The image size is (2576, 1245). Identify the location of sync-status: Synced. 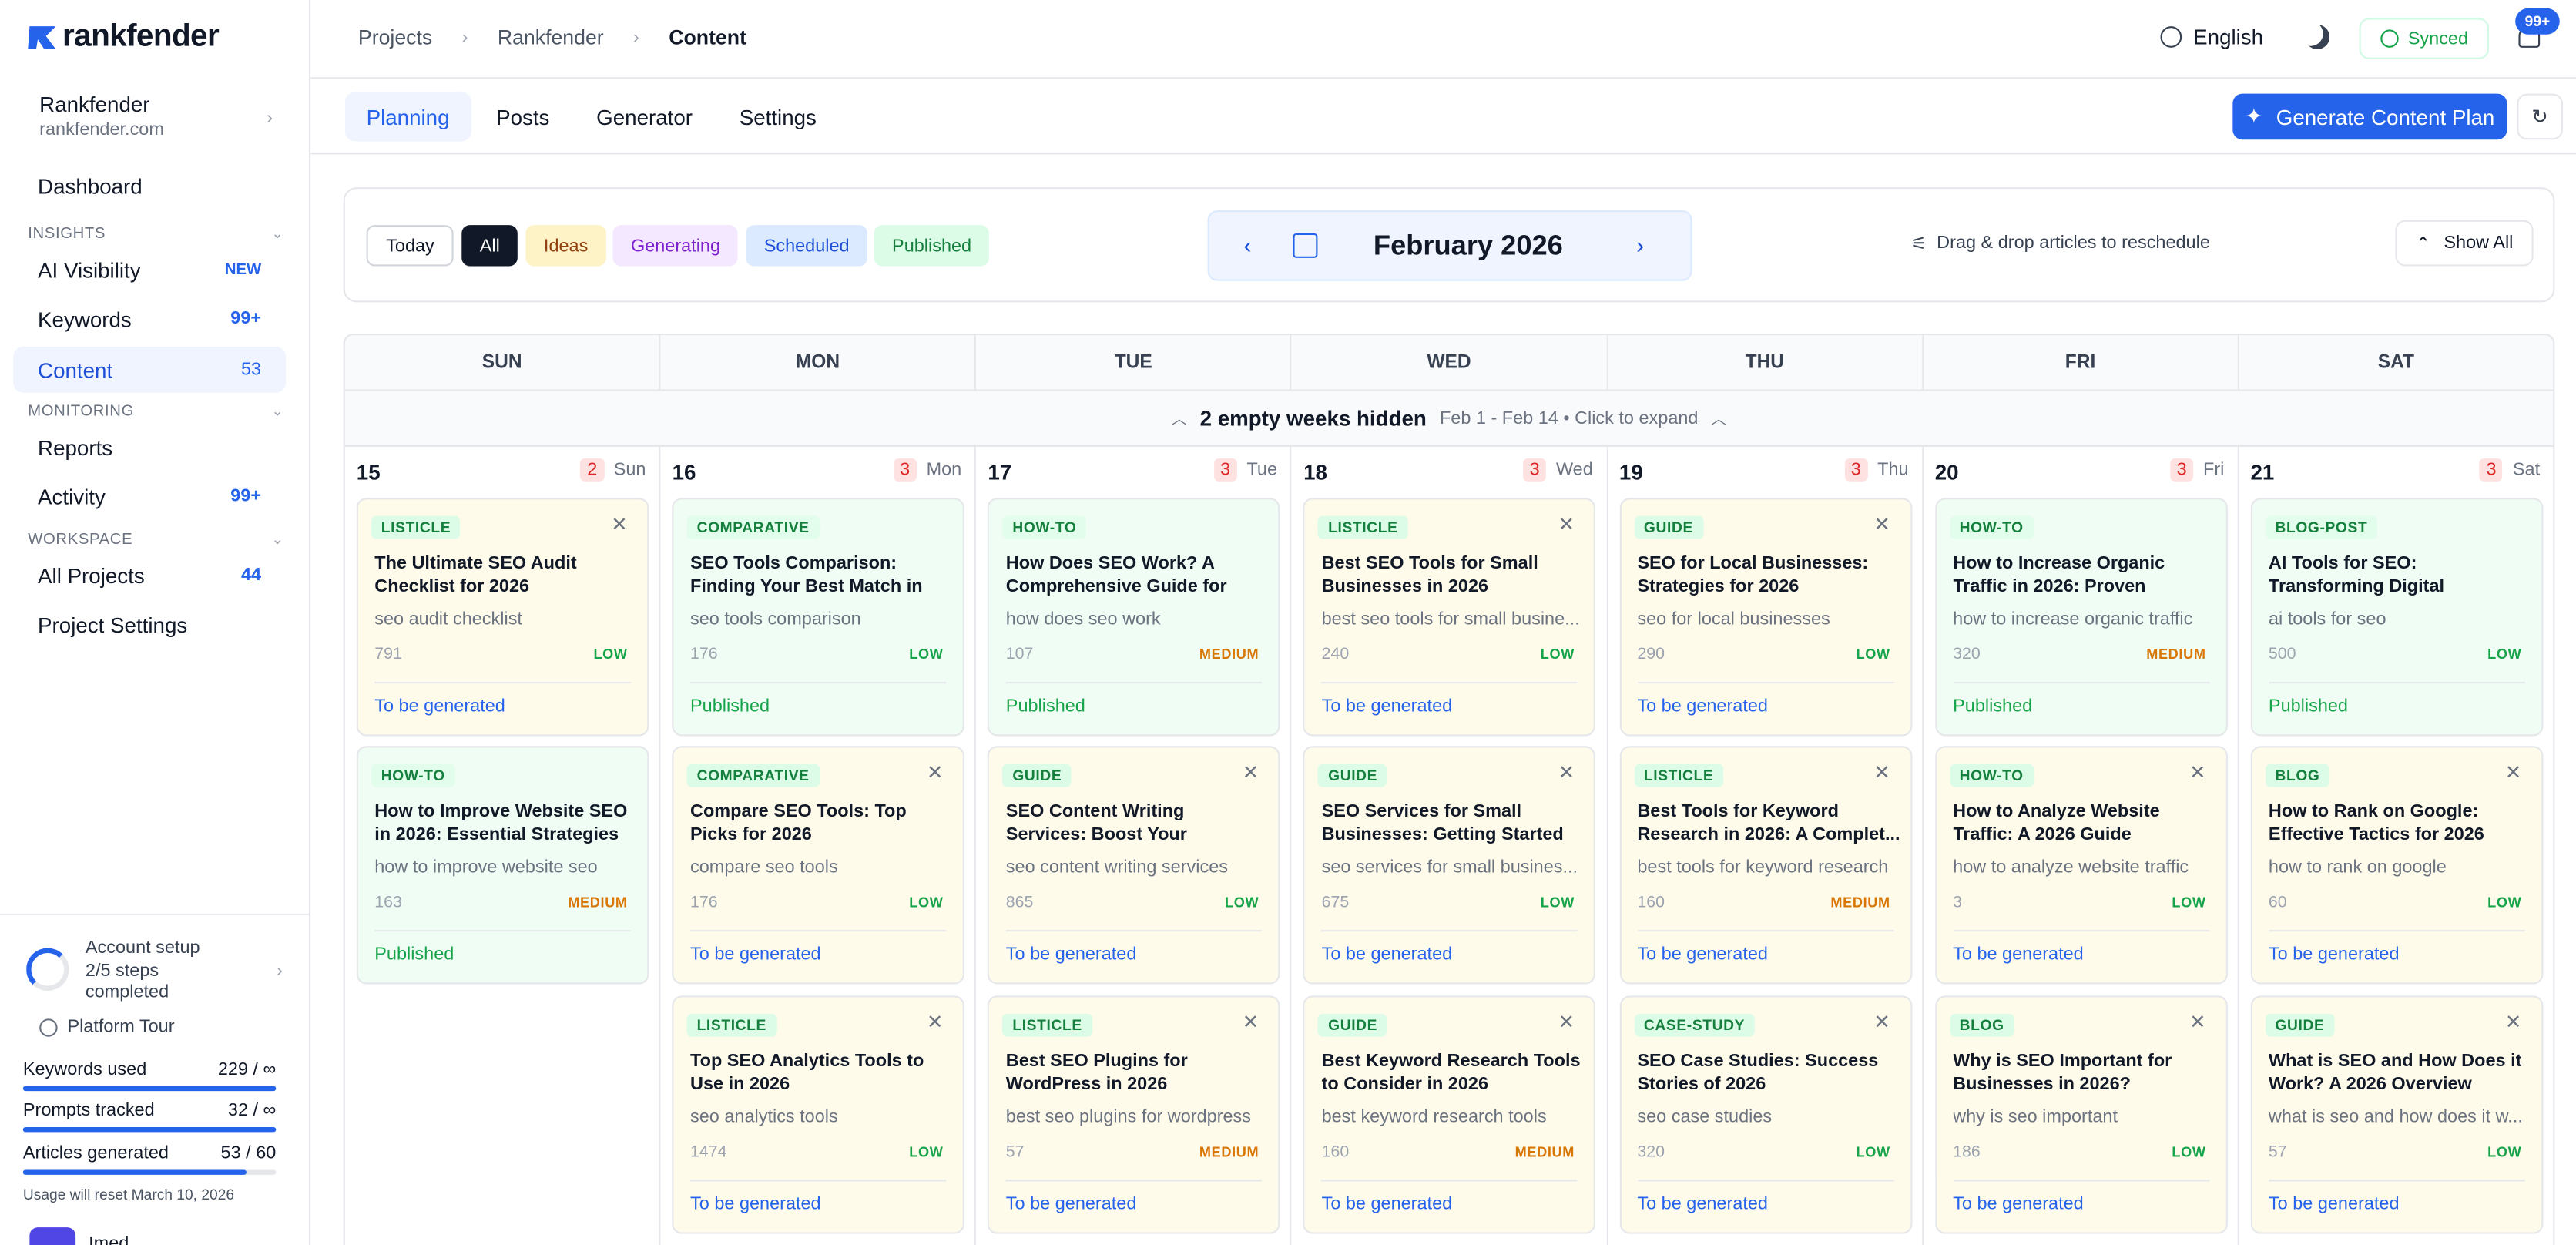
(2424, 38).